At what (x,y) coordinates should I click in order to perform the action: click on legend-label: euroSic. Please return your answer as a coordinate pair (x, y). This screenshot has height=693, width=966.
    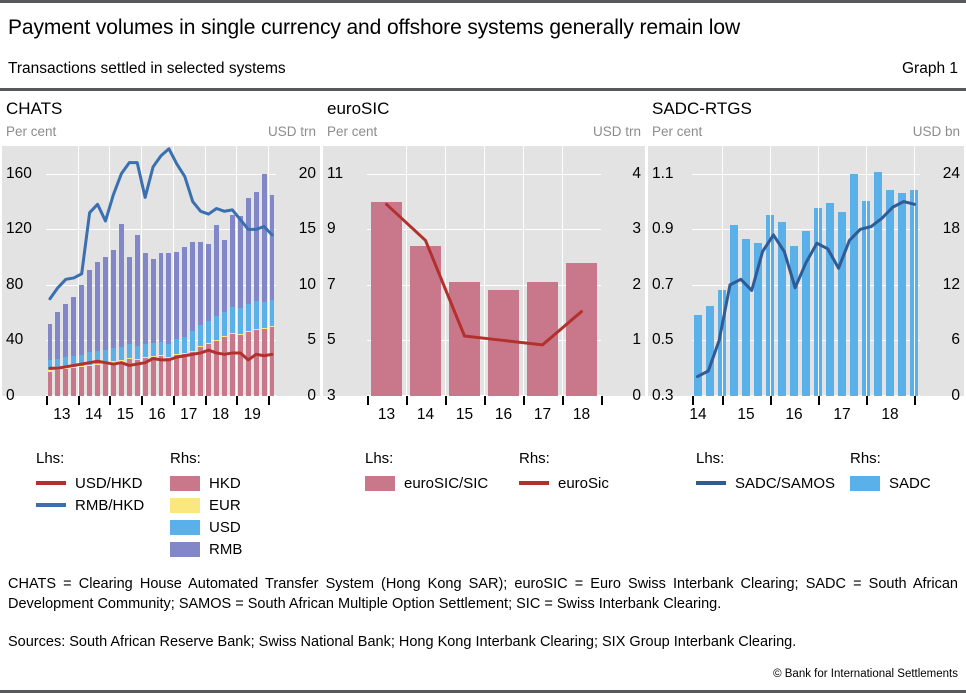
    Looking at the image, I should click on (583, 483).